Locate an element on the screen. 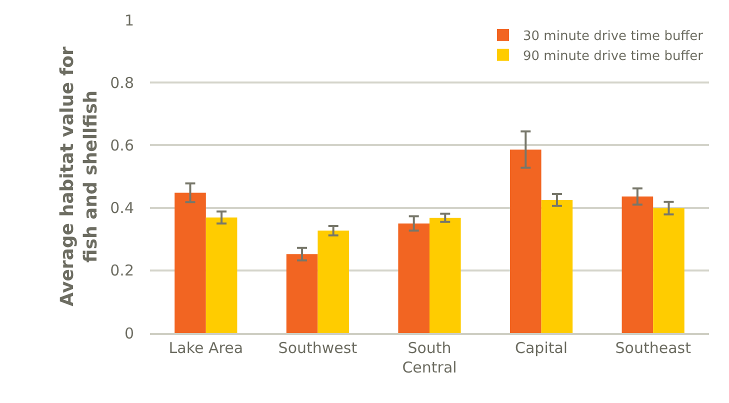  x-tick-label: Capital is located at coordinates (541, 347).